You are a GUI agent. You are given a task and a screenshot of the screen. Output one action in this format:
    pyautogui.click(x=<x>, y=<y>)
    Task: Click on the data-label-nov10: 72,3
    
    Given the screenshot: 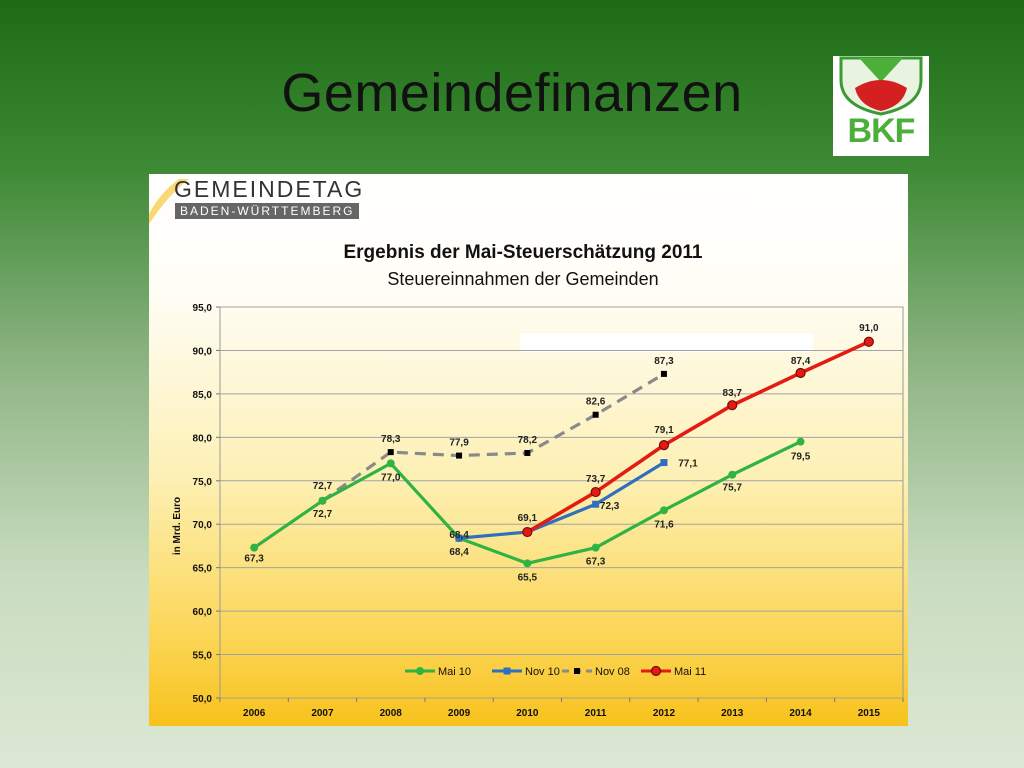 What is the action you would take?
    pyautogui.click(x=610, y=506)
    